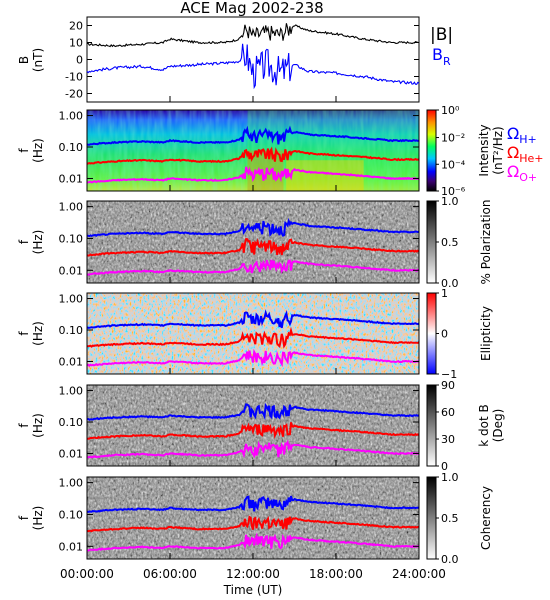  Describe the element at coordinates (444, 334) in the screenshot. I see `colorbar-tick-label: 0` at that location.